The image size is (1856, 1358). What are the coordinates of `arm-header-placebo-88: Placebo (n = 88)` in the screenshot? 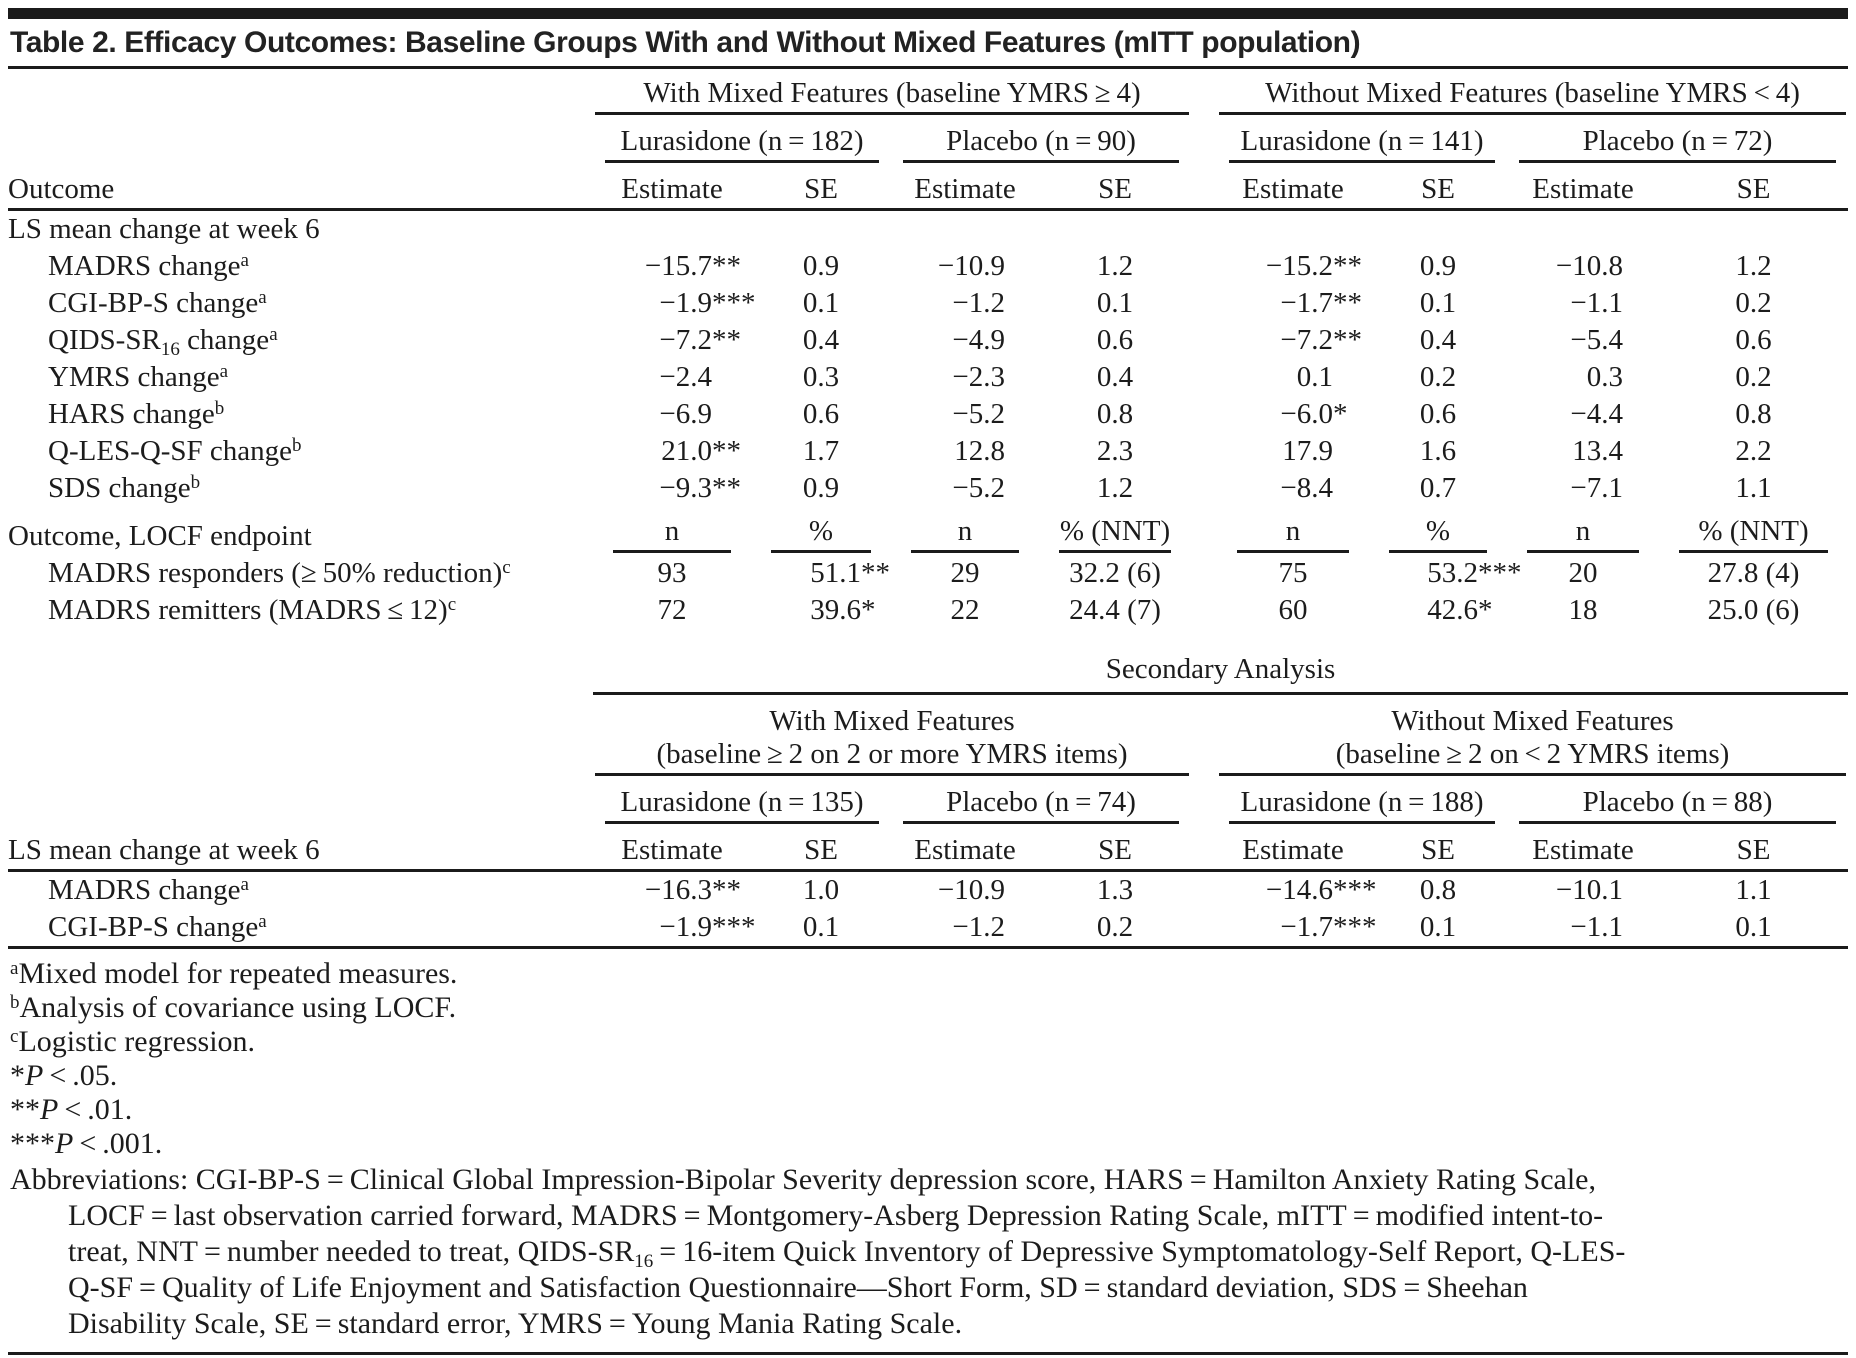 It's located at (1677, 802).